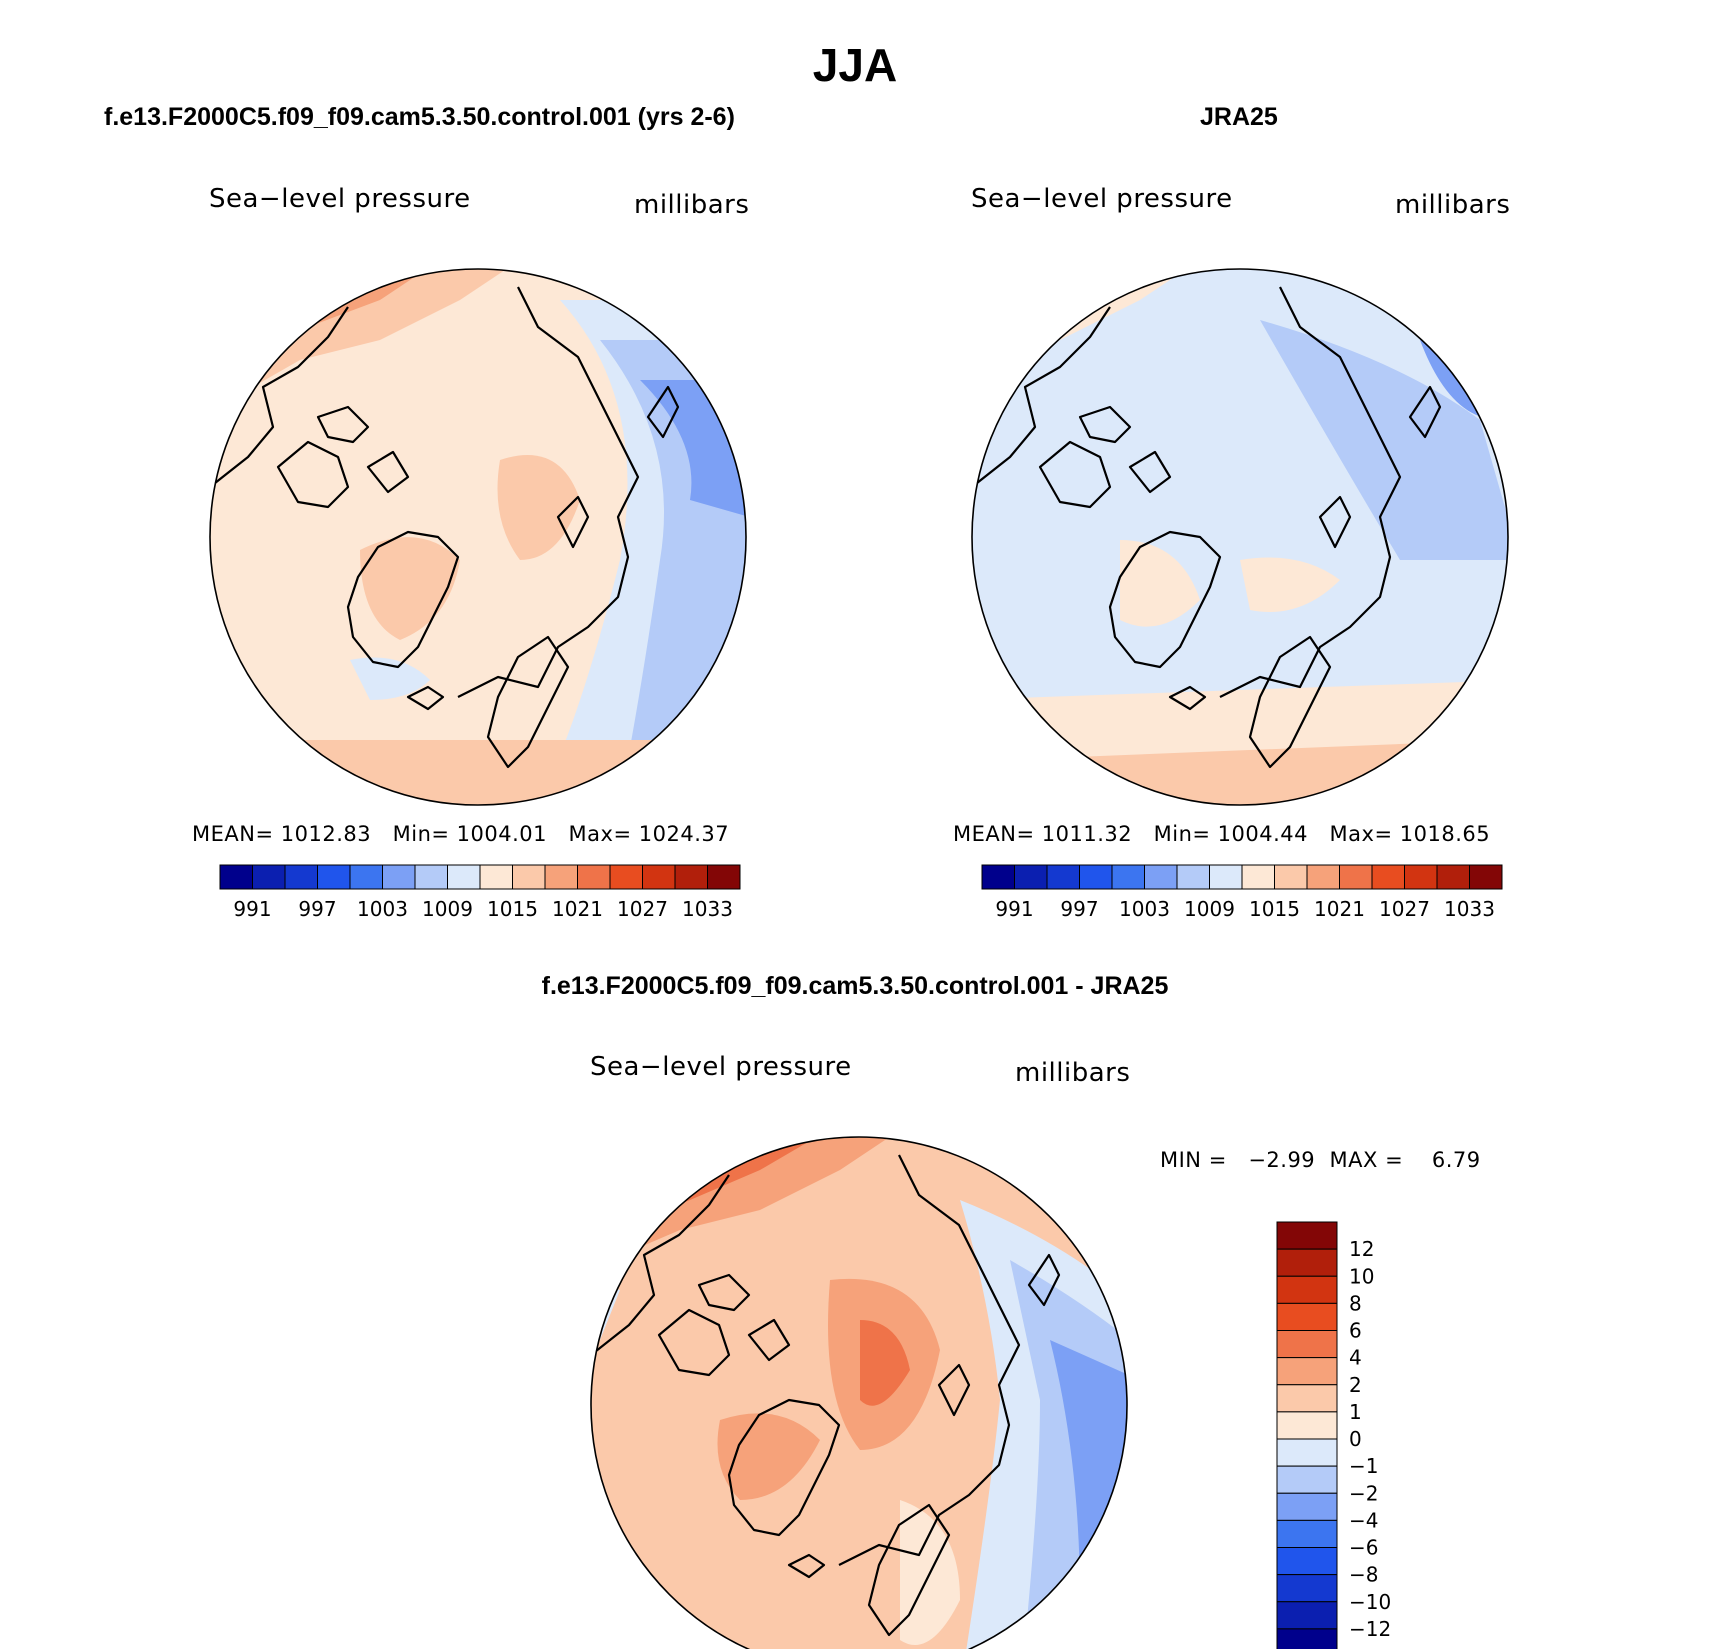 The width and height of the screenshot is (1710, 1649). What do you see at coordinates (1445, 834) in the screenshot?
I see `obs-max-value: 1018.65` at bounding box center [1445, 834].